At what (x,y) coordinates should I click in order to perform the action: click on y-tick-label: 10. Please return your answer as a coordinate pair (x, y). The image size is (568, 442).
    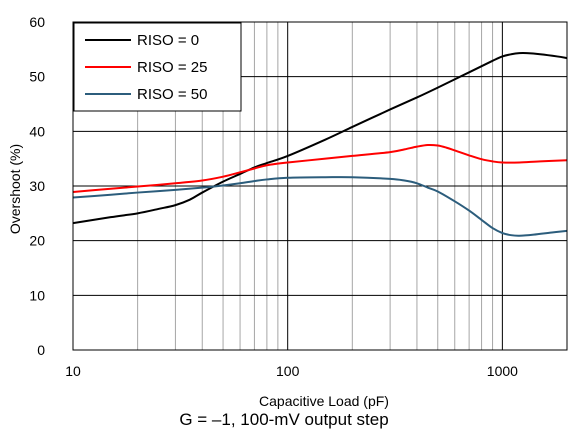
    Looking at the image, I should click on (37, 295).